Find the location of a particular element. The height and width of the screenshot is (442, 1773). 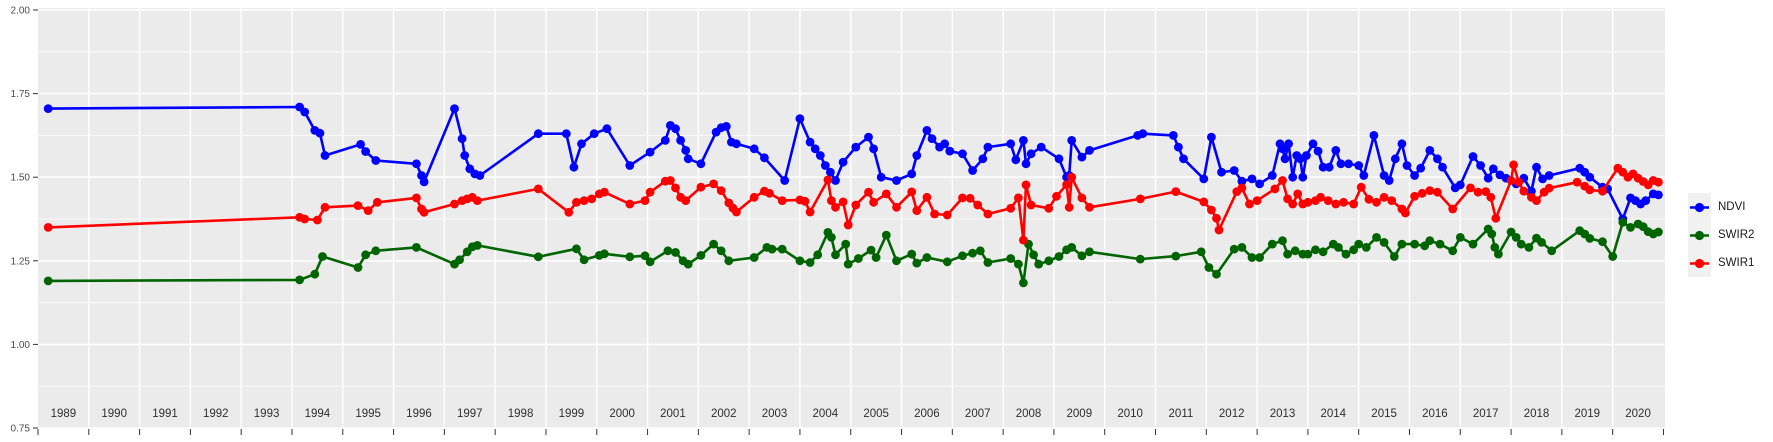

legend-item-swir2: SWIR2 is located at coordinates (1721, 235).